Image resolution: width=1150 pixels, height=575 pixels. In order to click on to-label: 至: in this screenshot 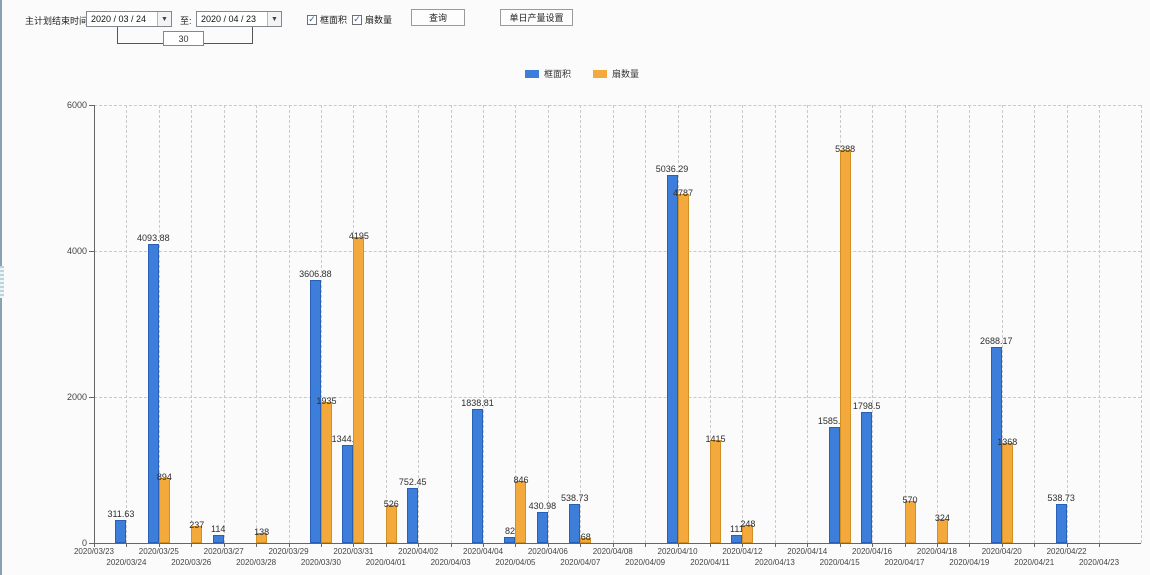, I will do `click(186, 21)`.